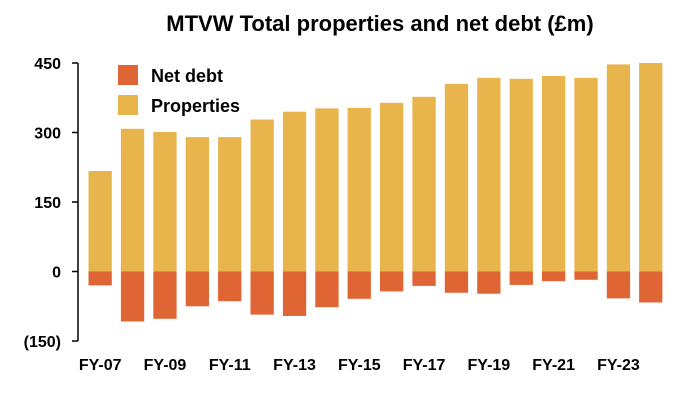 The width and height of the screenshot is (700, 400). I want to click on x-tick-label: FY-23, so click(618, 365).